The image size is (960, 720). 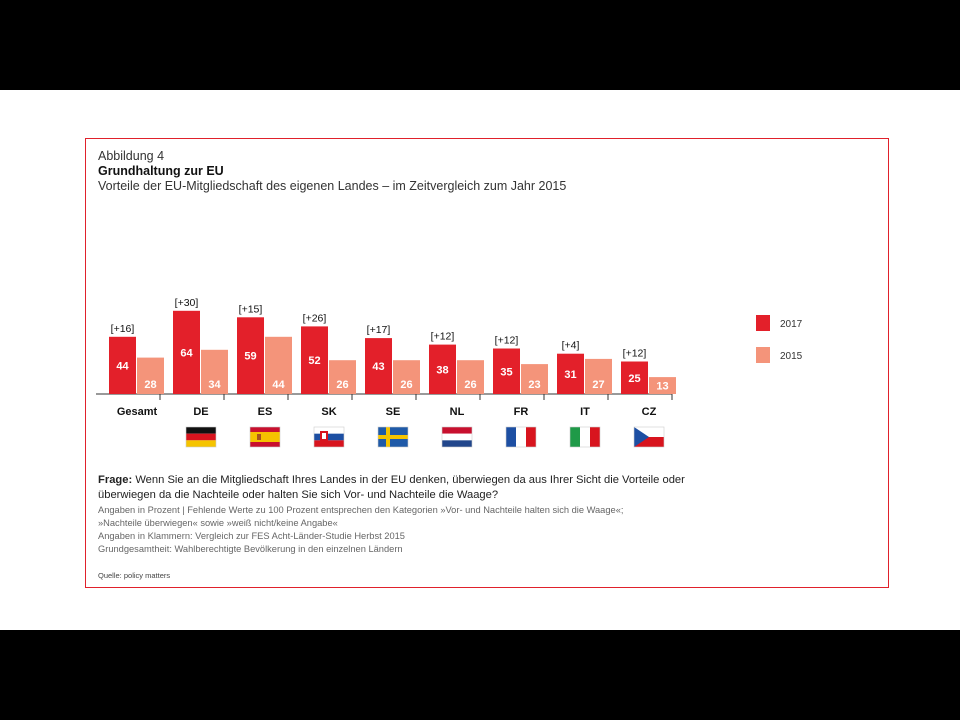 I want to click on se-flag-icon, so click(x=393, y=437).